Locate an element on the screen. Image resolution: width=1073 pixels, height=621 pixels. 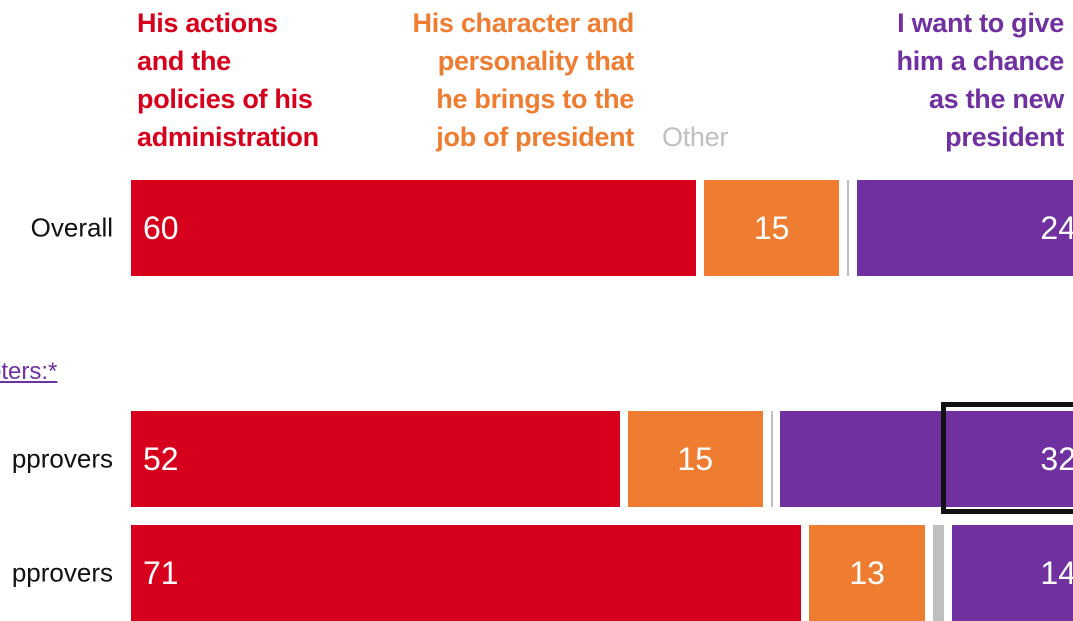
bar-value-label: 14 is located at coordinates (1056, 572).